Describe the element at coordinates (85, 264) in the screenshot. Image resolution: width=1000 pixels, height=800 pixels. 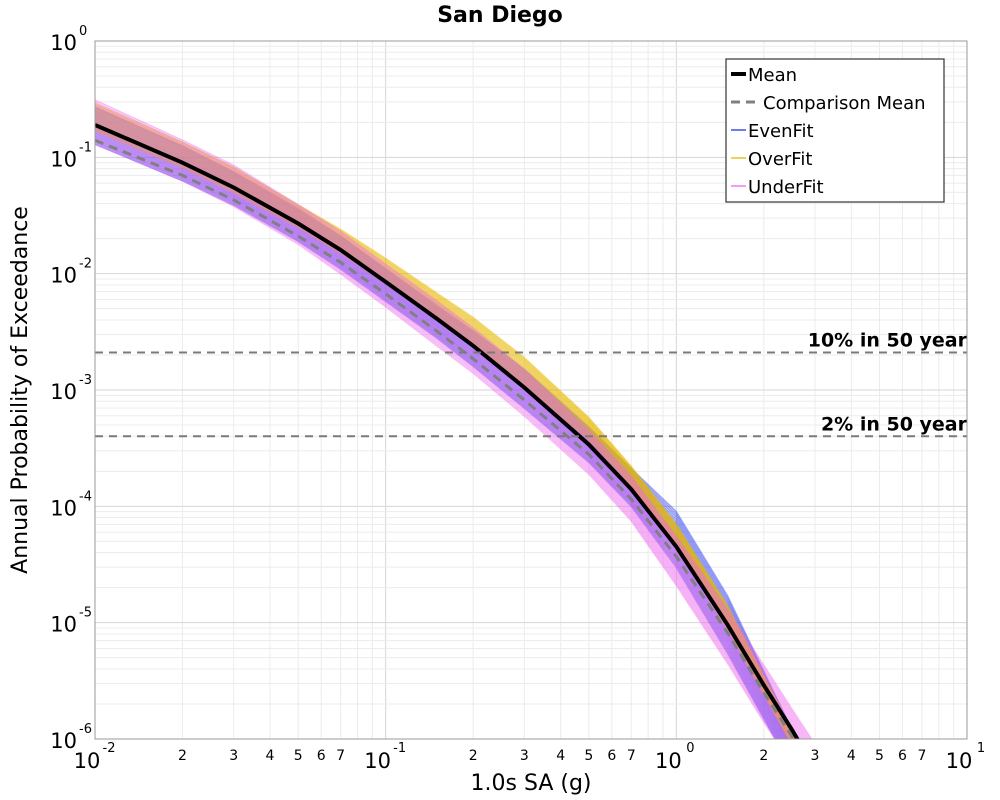
I see `y-tick-exponent: -2` at that location.